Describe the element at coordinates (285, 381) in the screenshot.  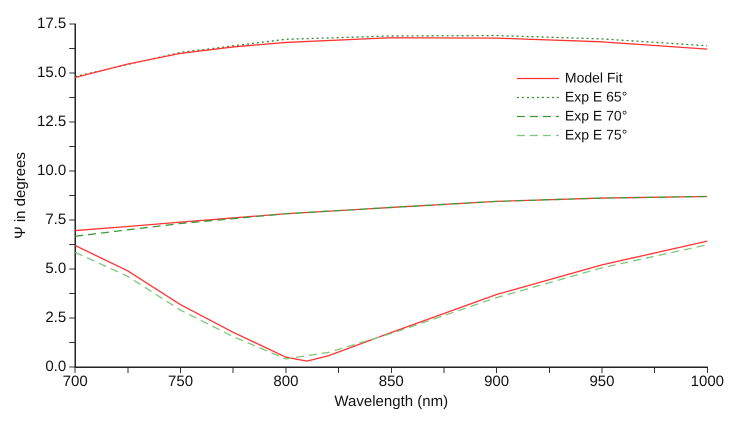
I see `x-tick-label: 800` at that location.